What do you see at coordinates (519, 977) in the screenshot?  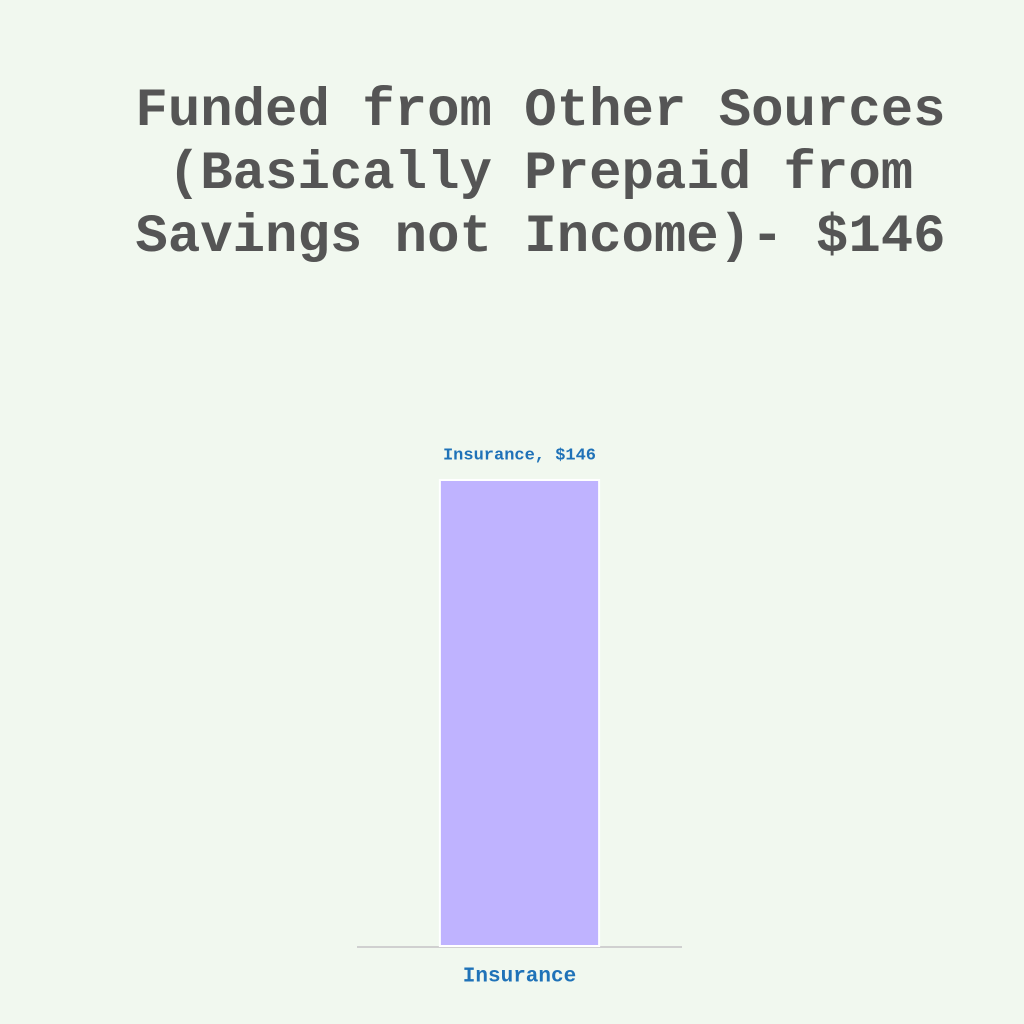 I see `x-tick-label: Insurance` at bounding box center [519, 977].